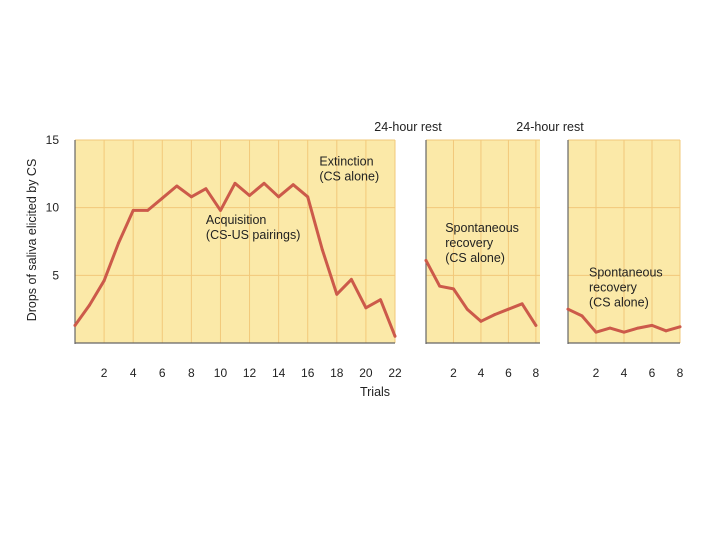 The width and height of the screenshot is (720, 540). I want to click on panel-2-annotation-0: recovery, so click(469, 243).